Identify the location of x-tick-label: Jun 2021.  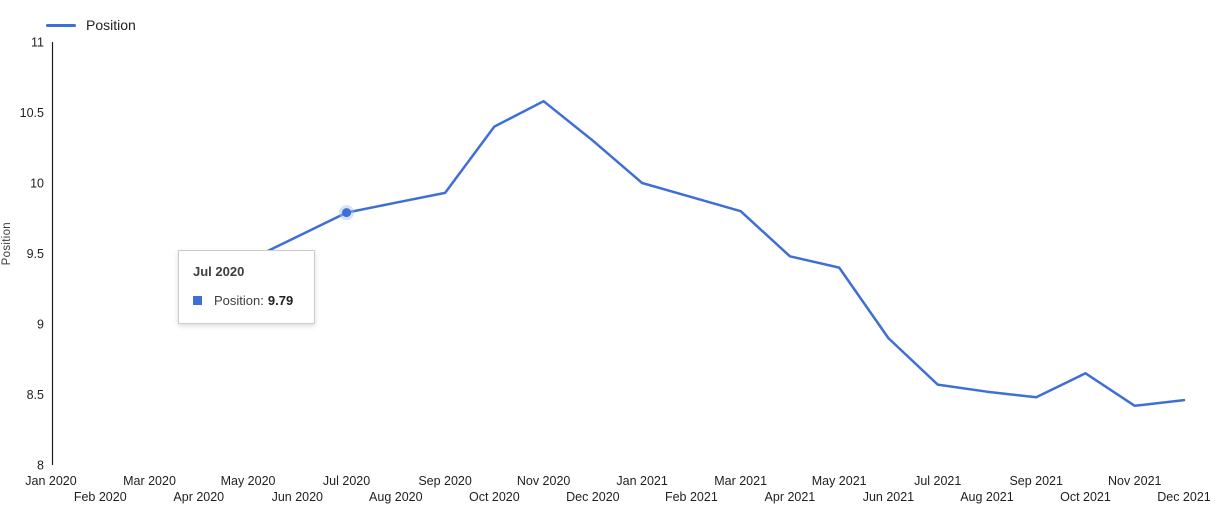
(888, 497).